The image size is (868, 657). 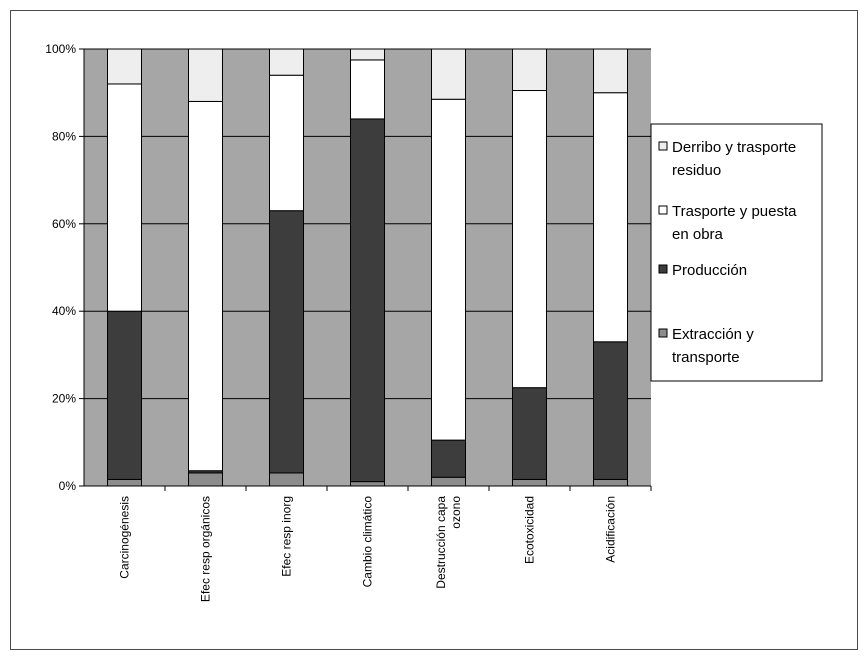 I want to click on legend-label: Producción, so click(x=709, y=270).